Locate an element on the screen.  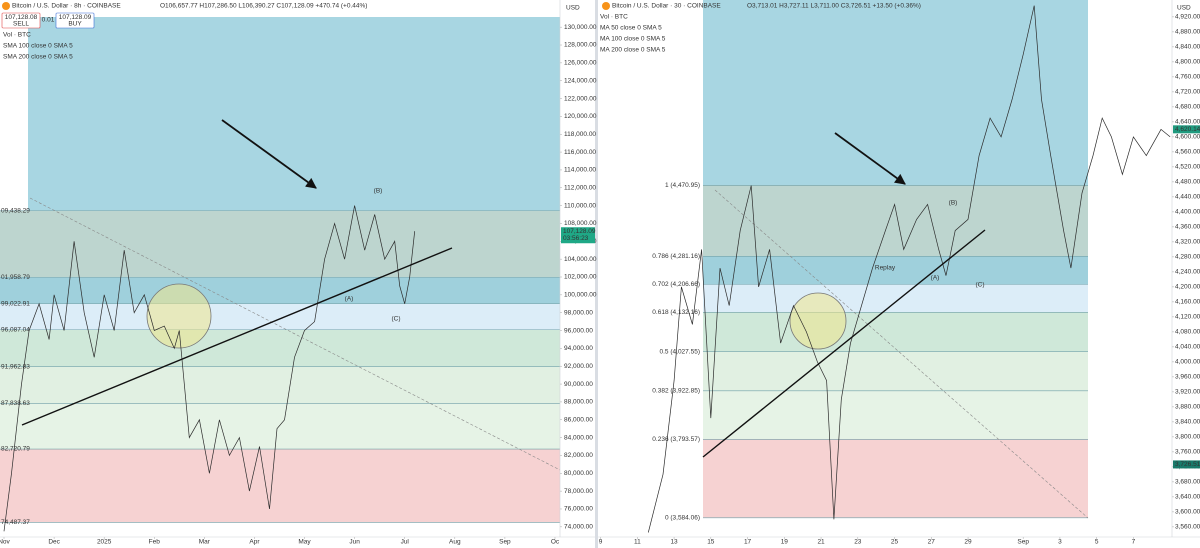
y-tick-label: 4,320.00 is located at coordinates (1187, 242).